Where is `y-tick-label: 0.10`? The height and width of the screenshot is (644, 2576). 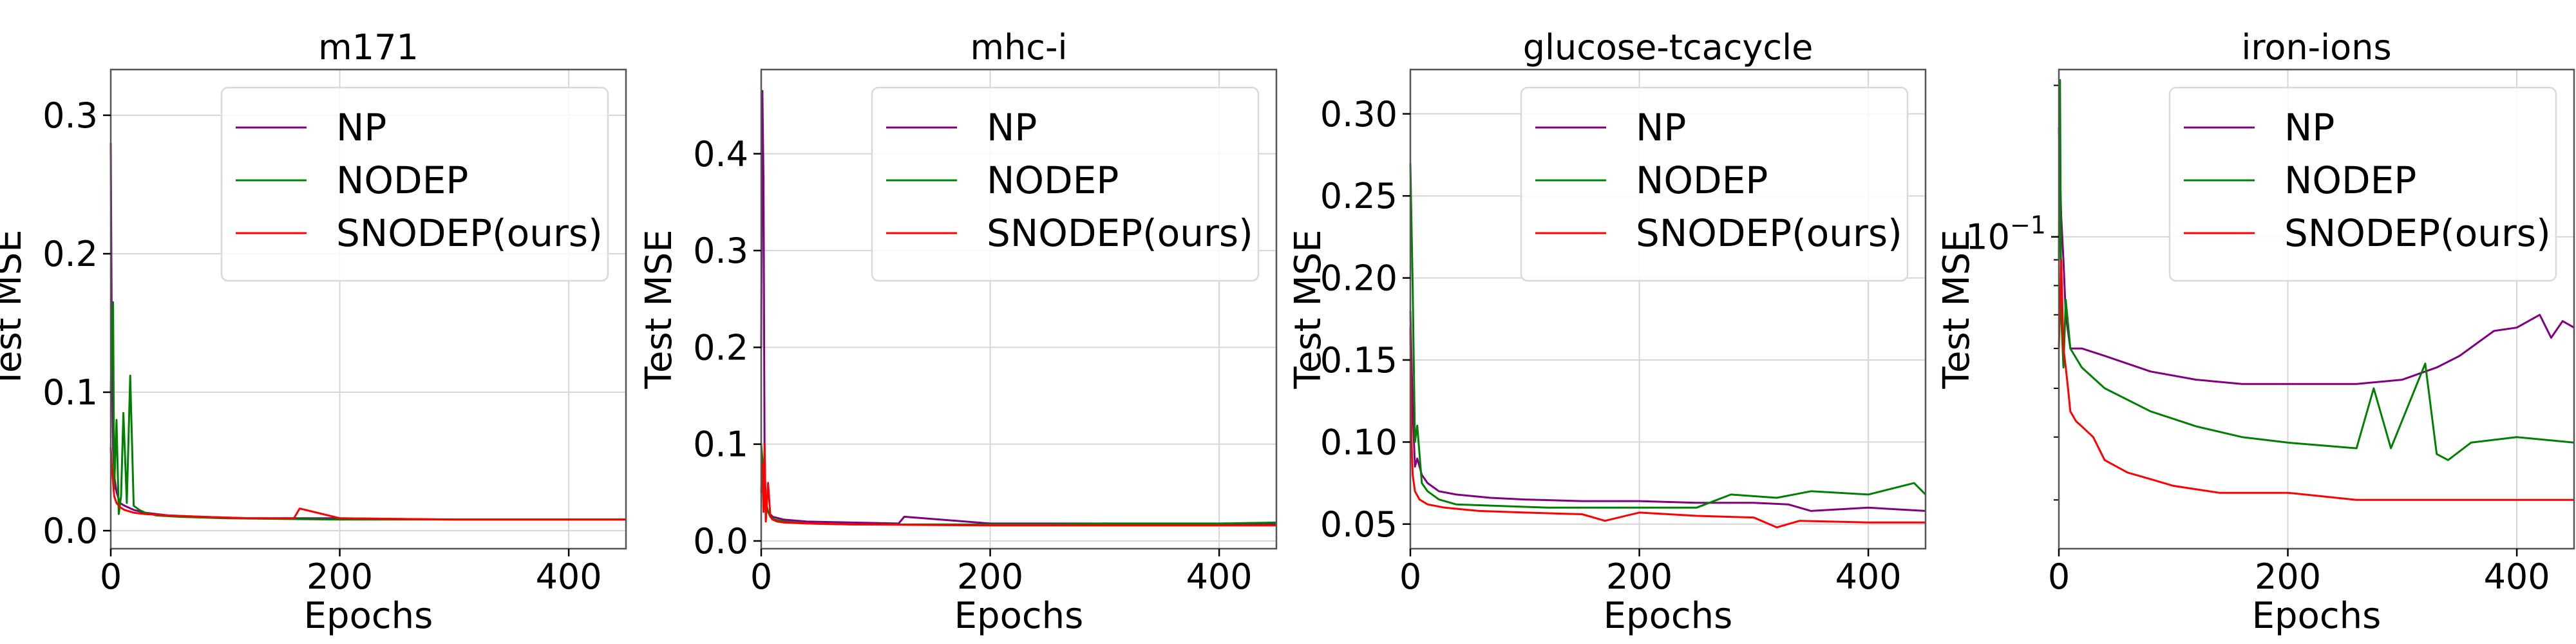 y-tick-label: 0.10 is located at coordinates (1358, 442).